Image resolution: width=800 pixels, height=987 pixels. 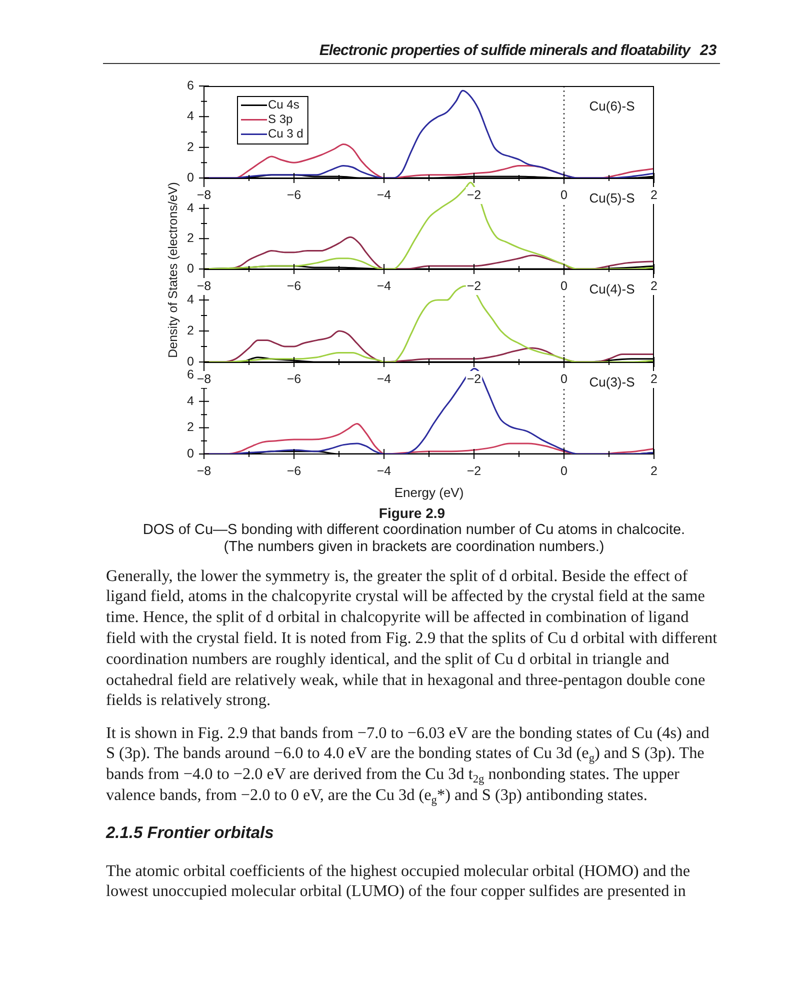 What do you see at coordinates (504, 50) in the screenshot?
I see `text: Electronic properties of sulfide minerals and floatability` at bounding box center [504, 50].